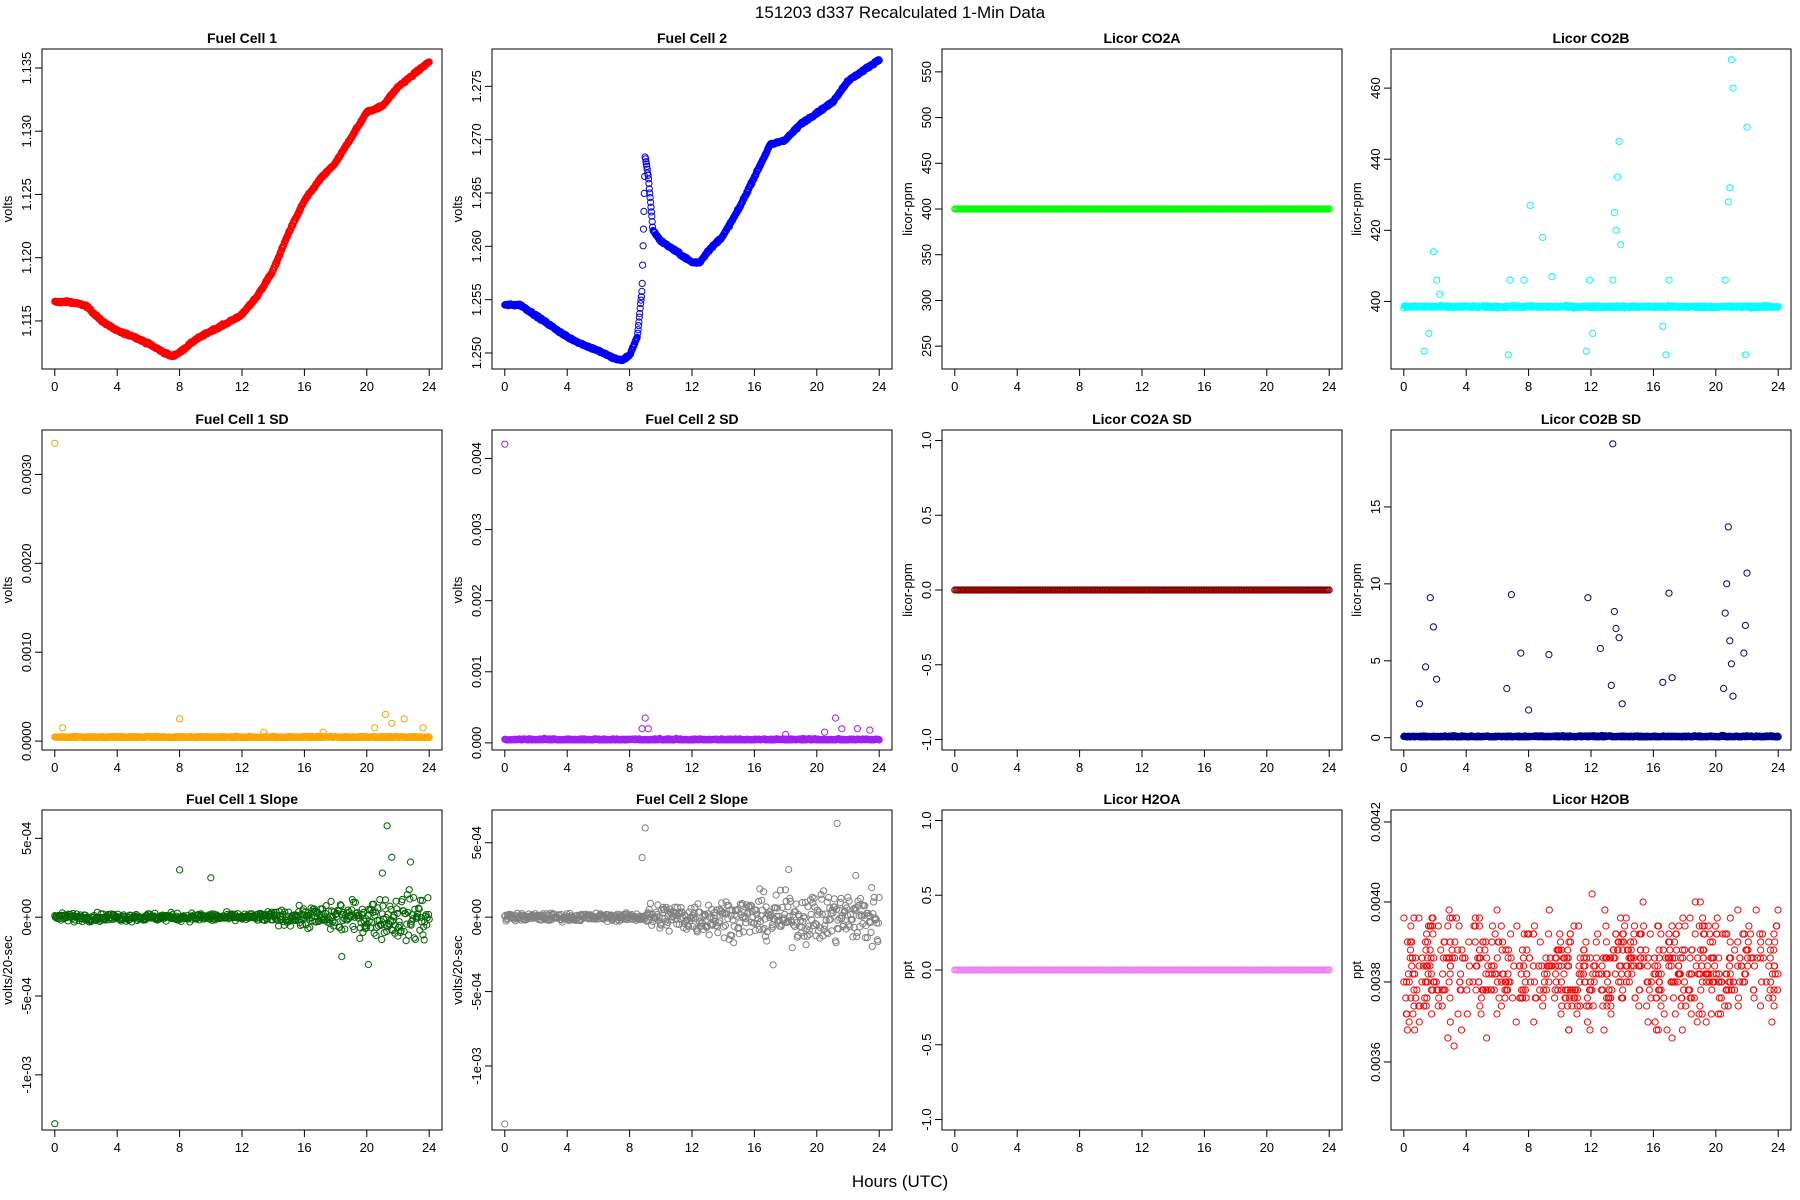  What do you see at coordinates (26, 741) in the screenshot?
I see `y-tick-label: 0.0000` at bounding box center [26, 741].